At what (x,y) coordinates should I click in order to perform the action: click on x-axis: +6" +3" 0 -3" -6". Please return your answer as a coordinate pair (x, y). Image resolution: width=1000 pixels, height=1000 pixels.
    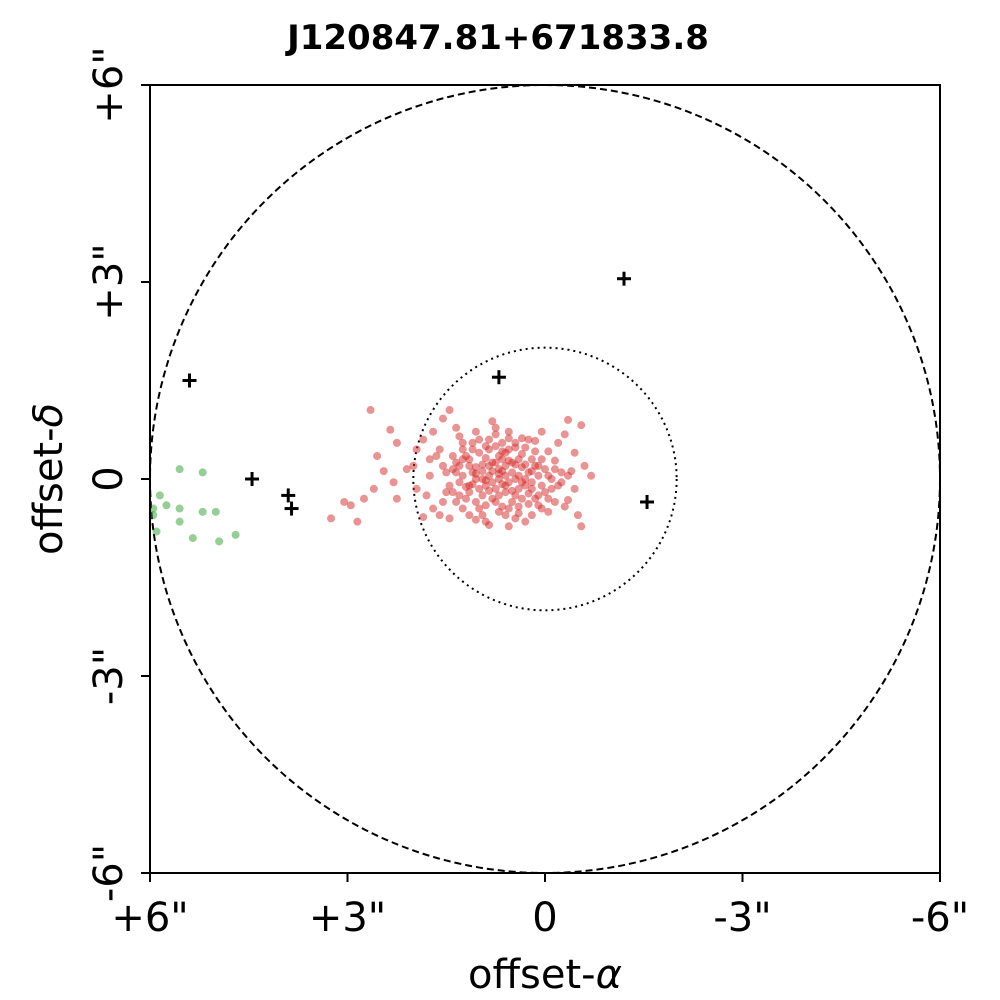
    Looking at the image, I should click on (540, 907).